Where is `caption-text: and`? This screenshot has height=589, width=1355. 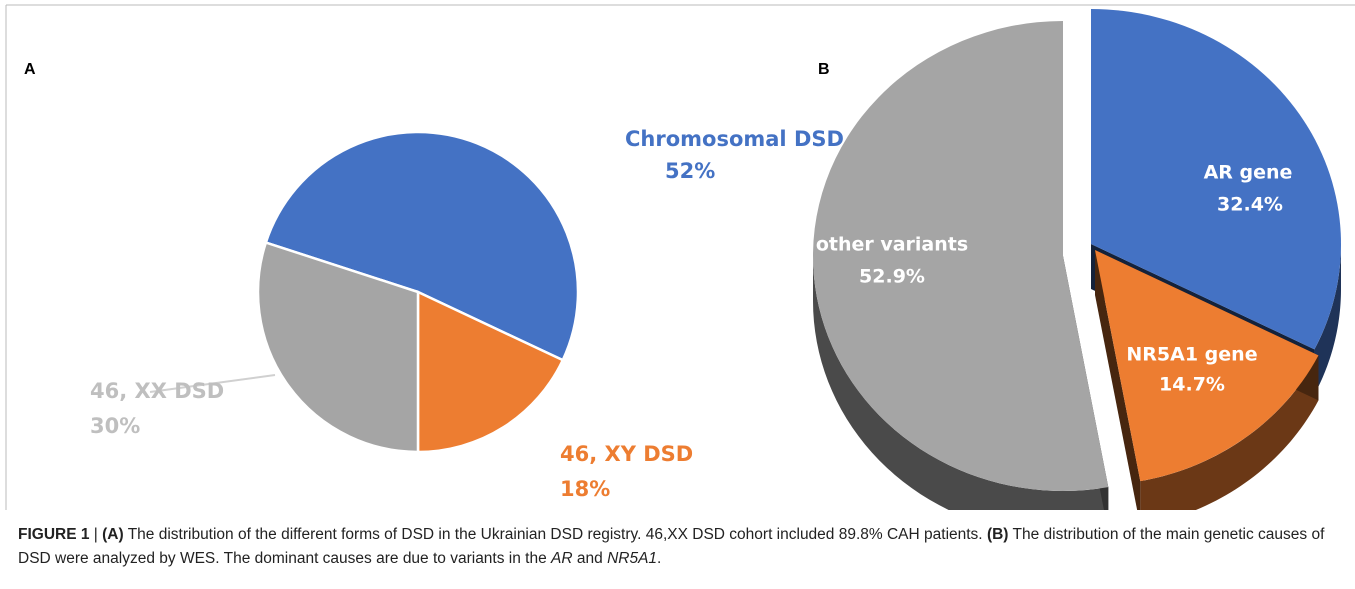
caption-text: and is located at coordinates (589, 558).